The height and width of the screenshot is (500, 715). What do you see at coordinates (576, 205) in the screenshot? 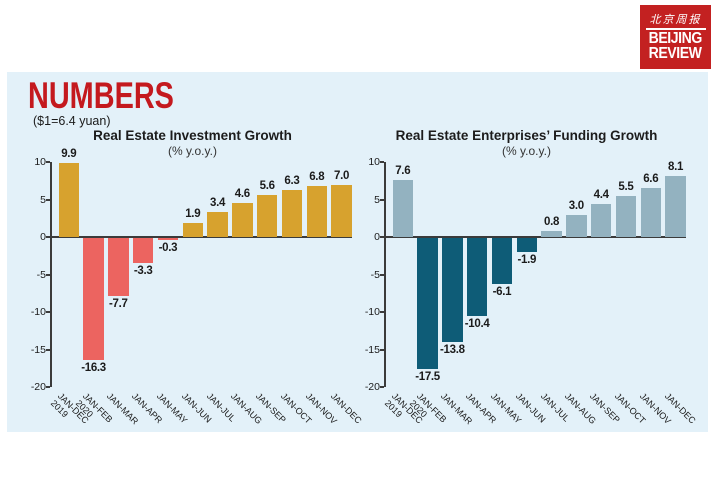
I see `bar-value-label: 3.0` at bounding box center [576, 205].